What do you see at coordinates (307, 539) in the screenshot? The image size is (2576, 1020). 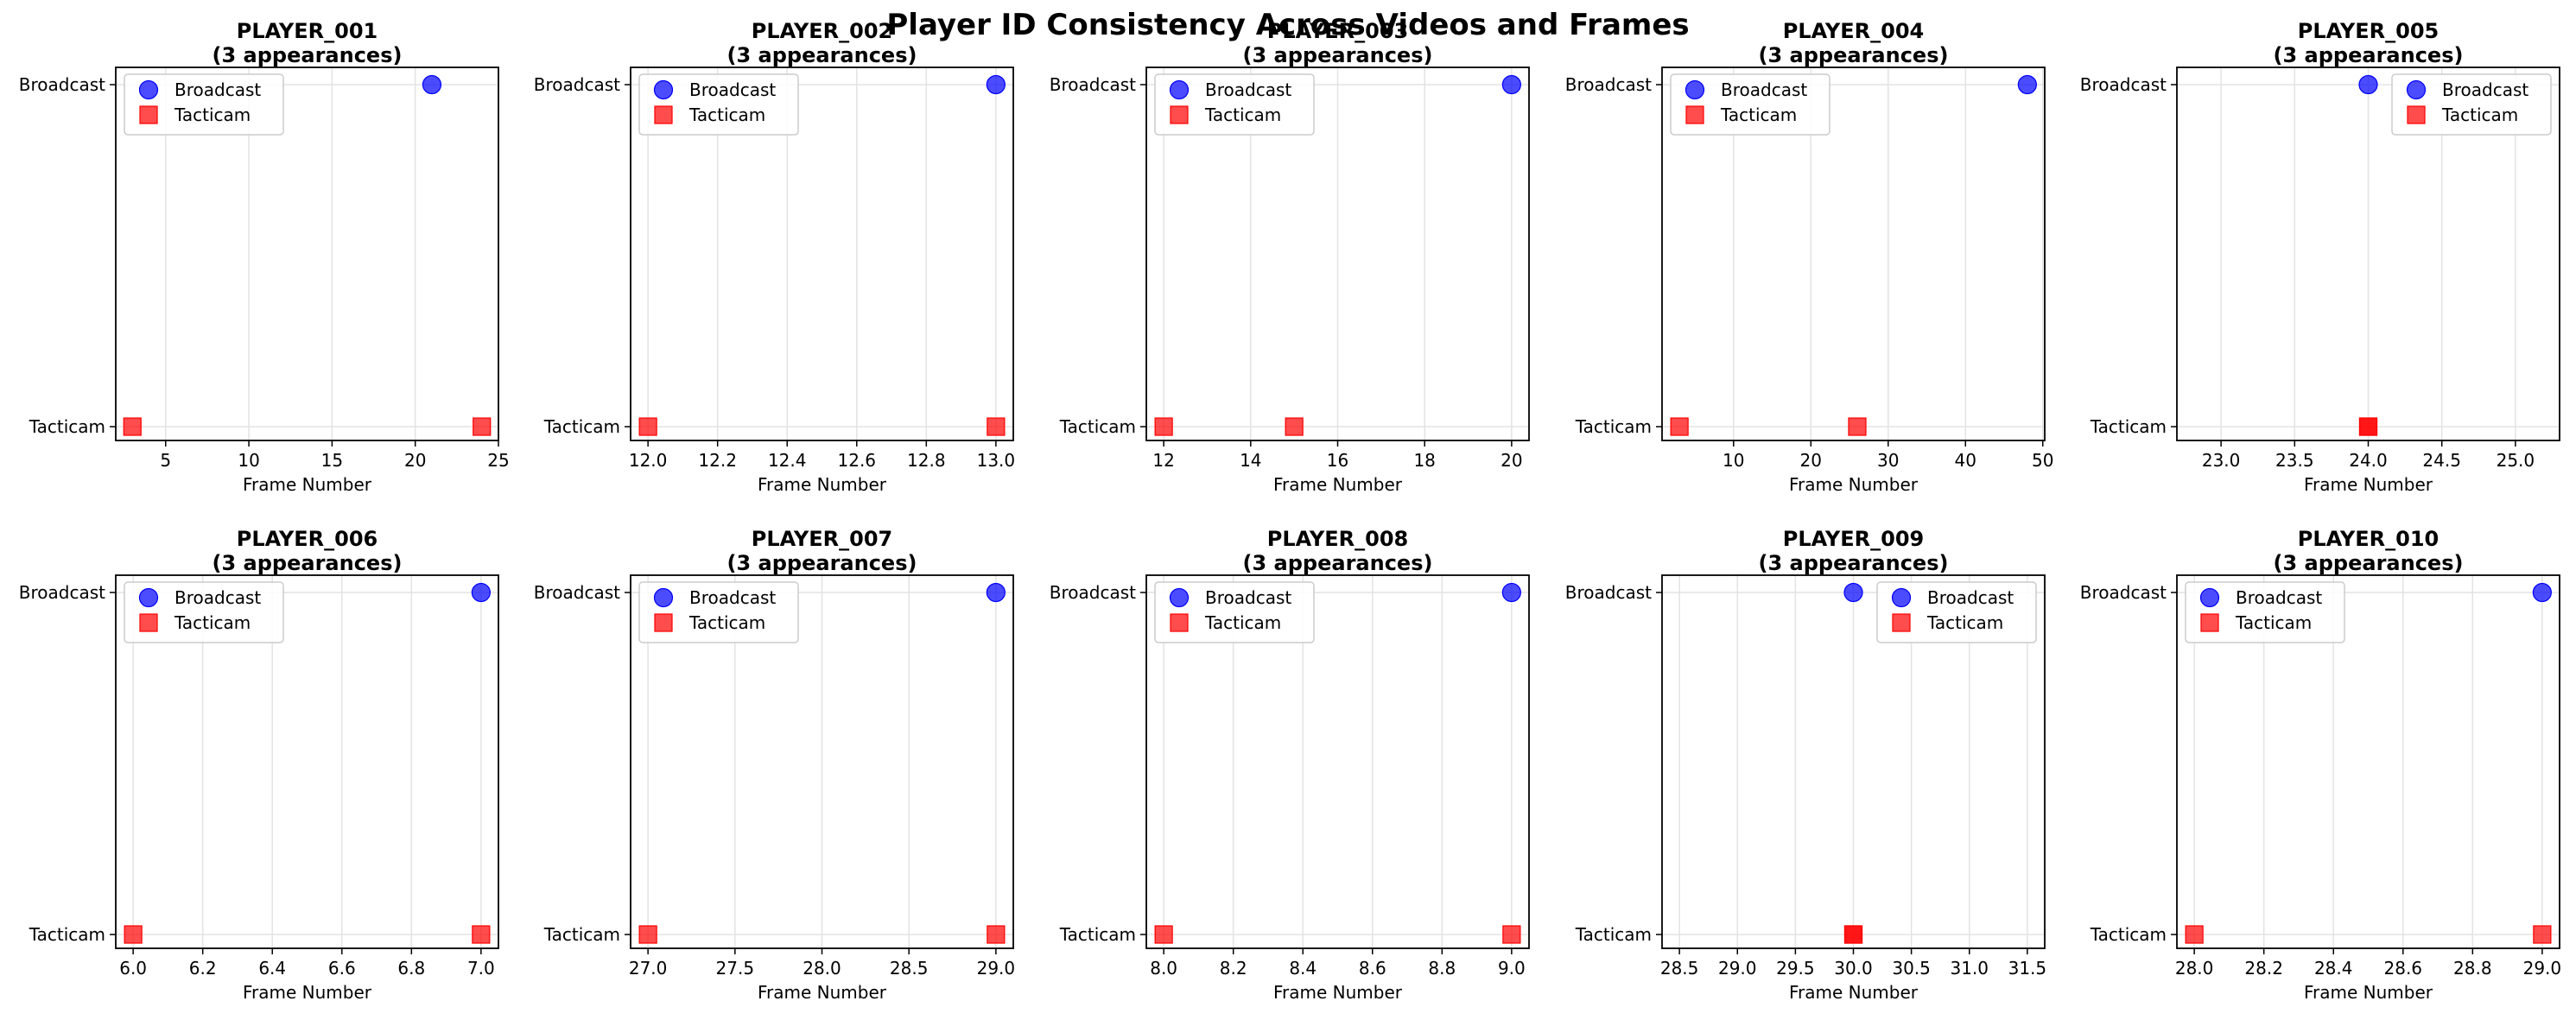 I see `subplot-title: PLAYER_006` at bounding box center [307, 539].